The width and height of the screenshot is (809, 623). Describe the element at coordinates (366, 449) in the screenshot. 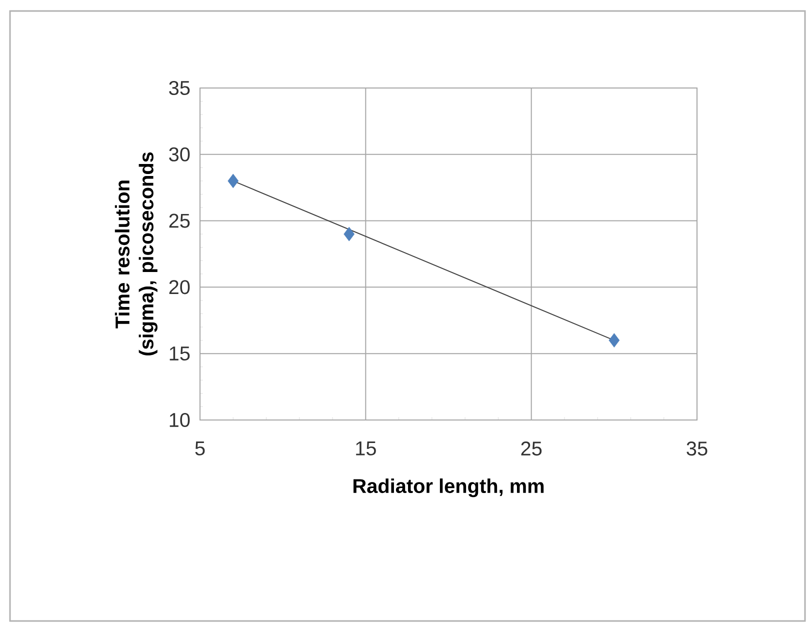

I see `x-tick-label: 15` at that location.